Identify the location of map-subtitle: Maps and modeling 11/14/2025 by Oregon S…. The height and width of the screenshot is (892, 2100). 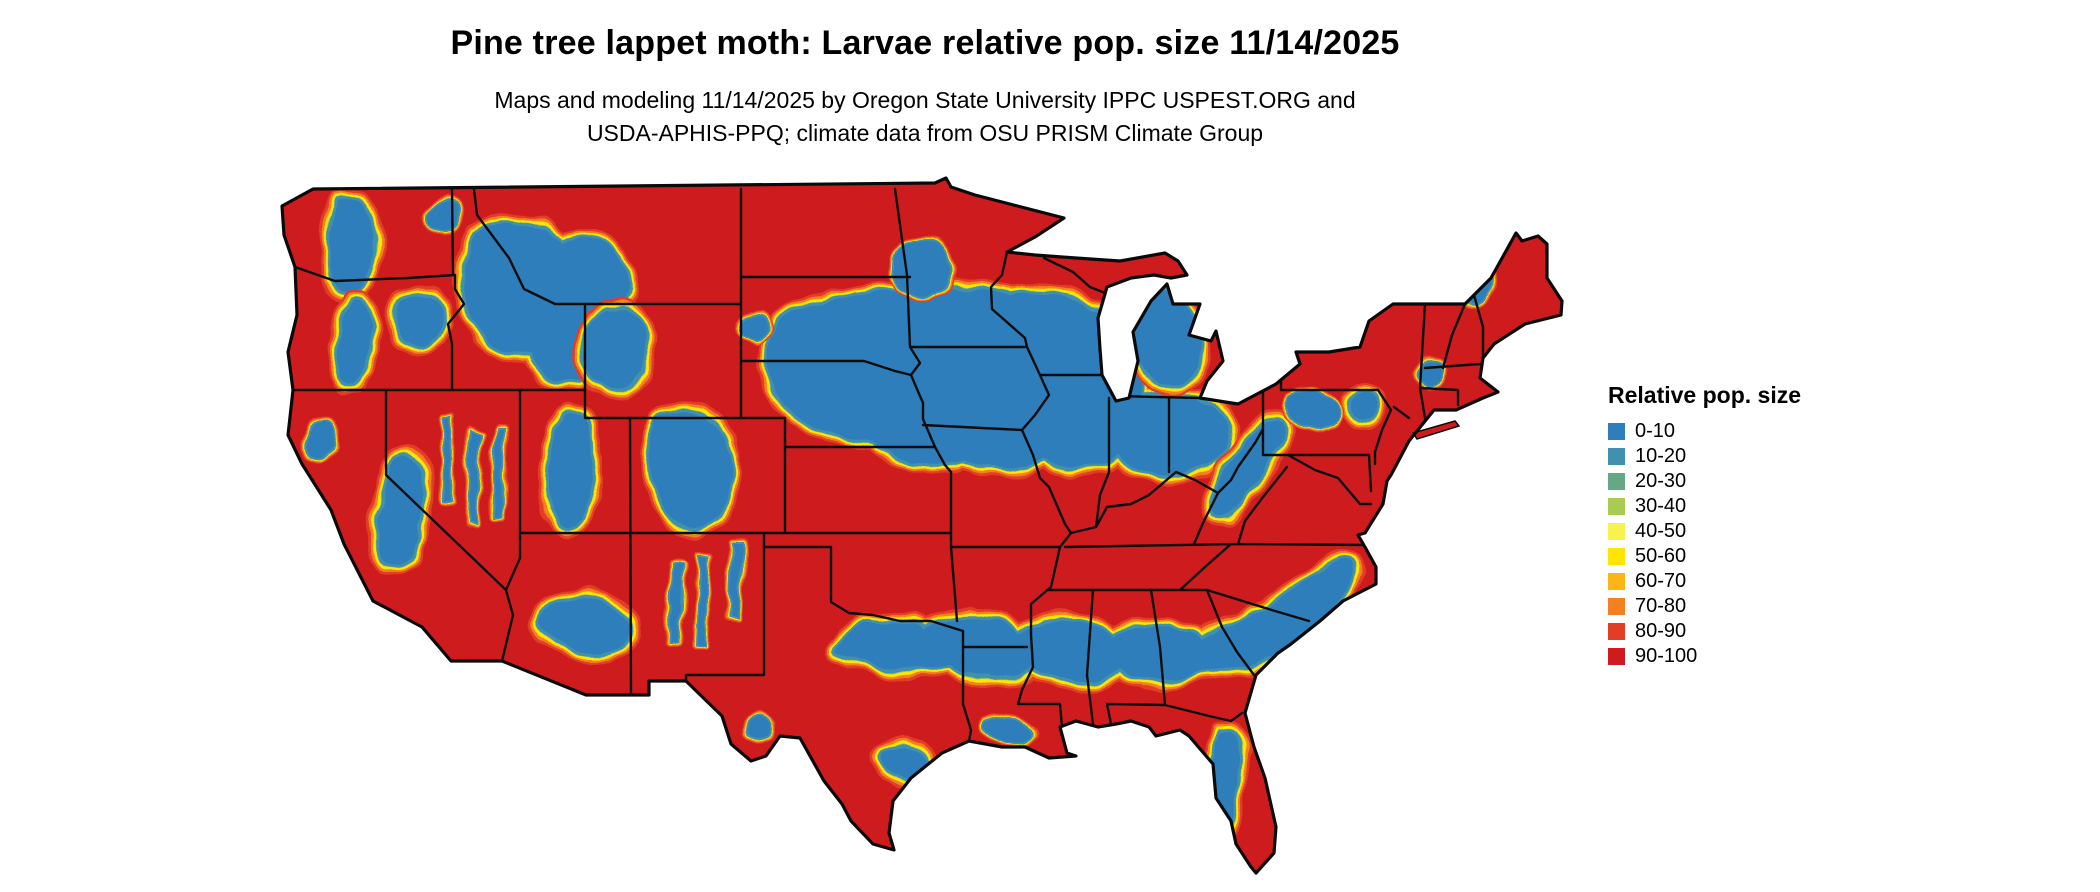
(925, 117).